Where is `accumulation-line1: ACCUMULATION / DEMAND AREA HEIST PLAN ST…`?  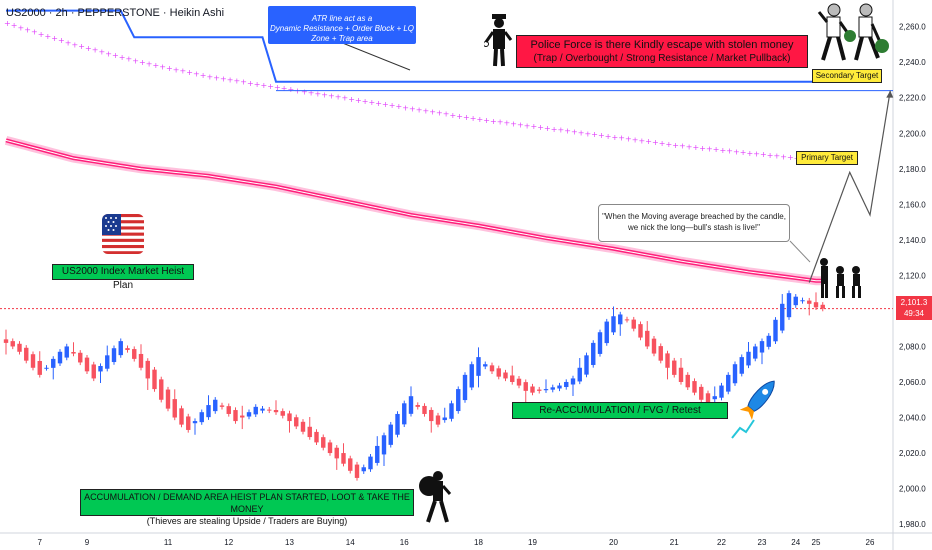
accumulation-line1: ACCUMULATION / DEMAND AREA HEIST PLAN ST… is located at coordinates (247, 503).